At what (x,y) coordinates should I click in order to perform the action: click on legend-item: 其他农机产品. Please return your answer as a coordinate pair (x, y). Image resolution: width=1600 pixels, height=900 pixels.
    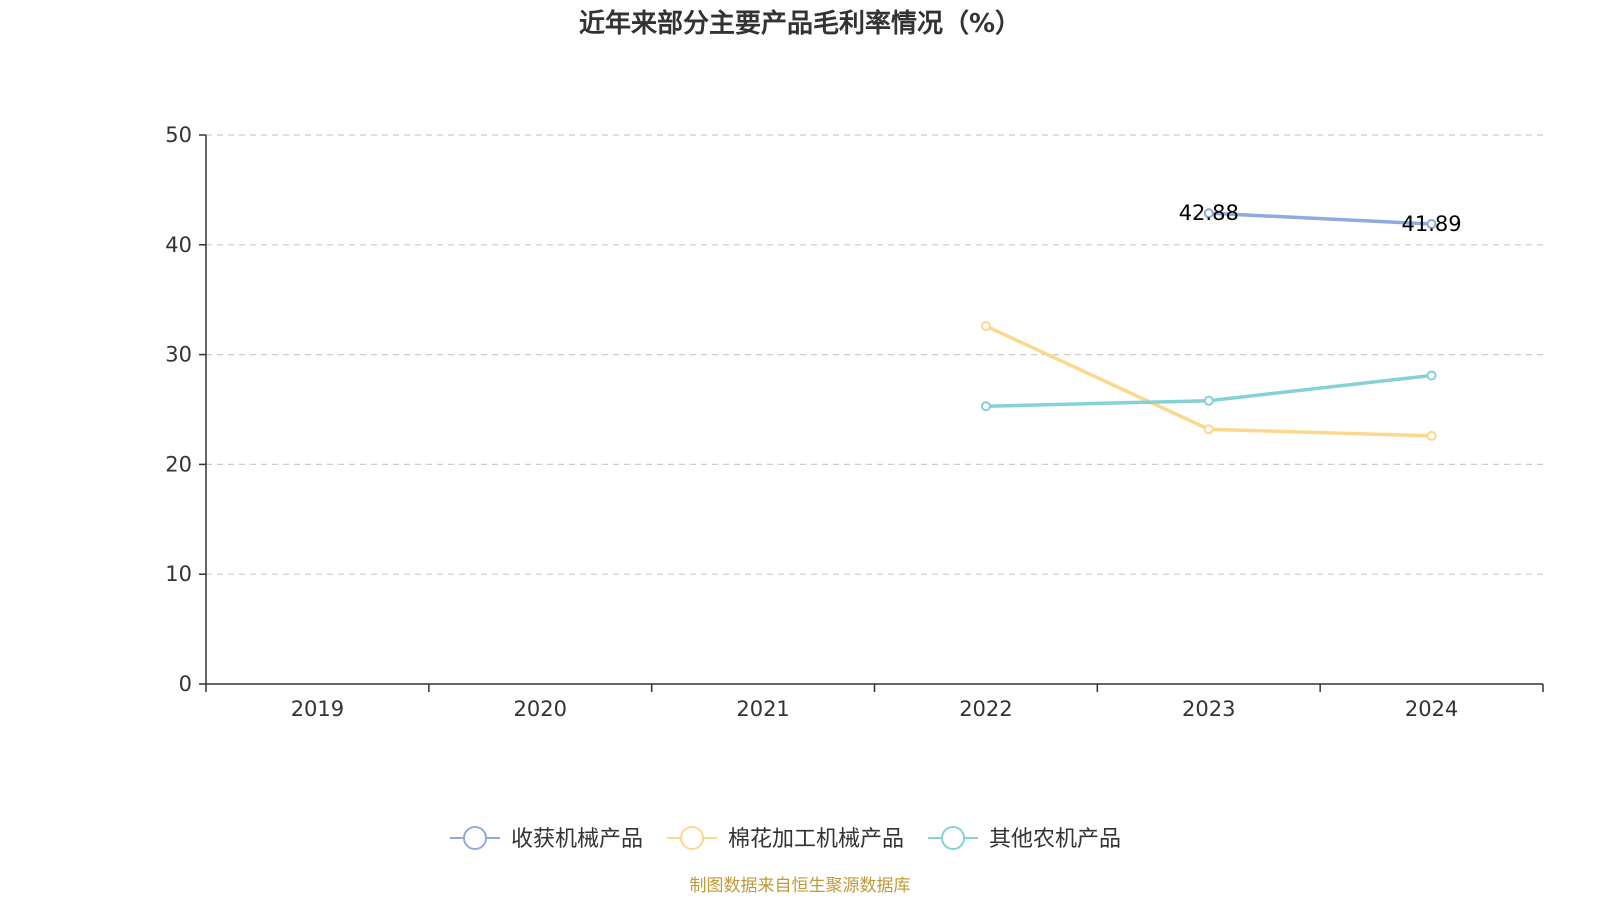
    Looking at the image, I should click on (1024, 839).